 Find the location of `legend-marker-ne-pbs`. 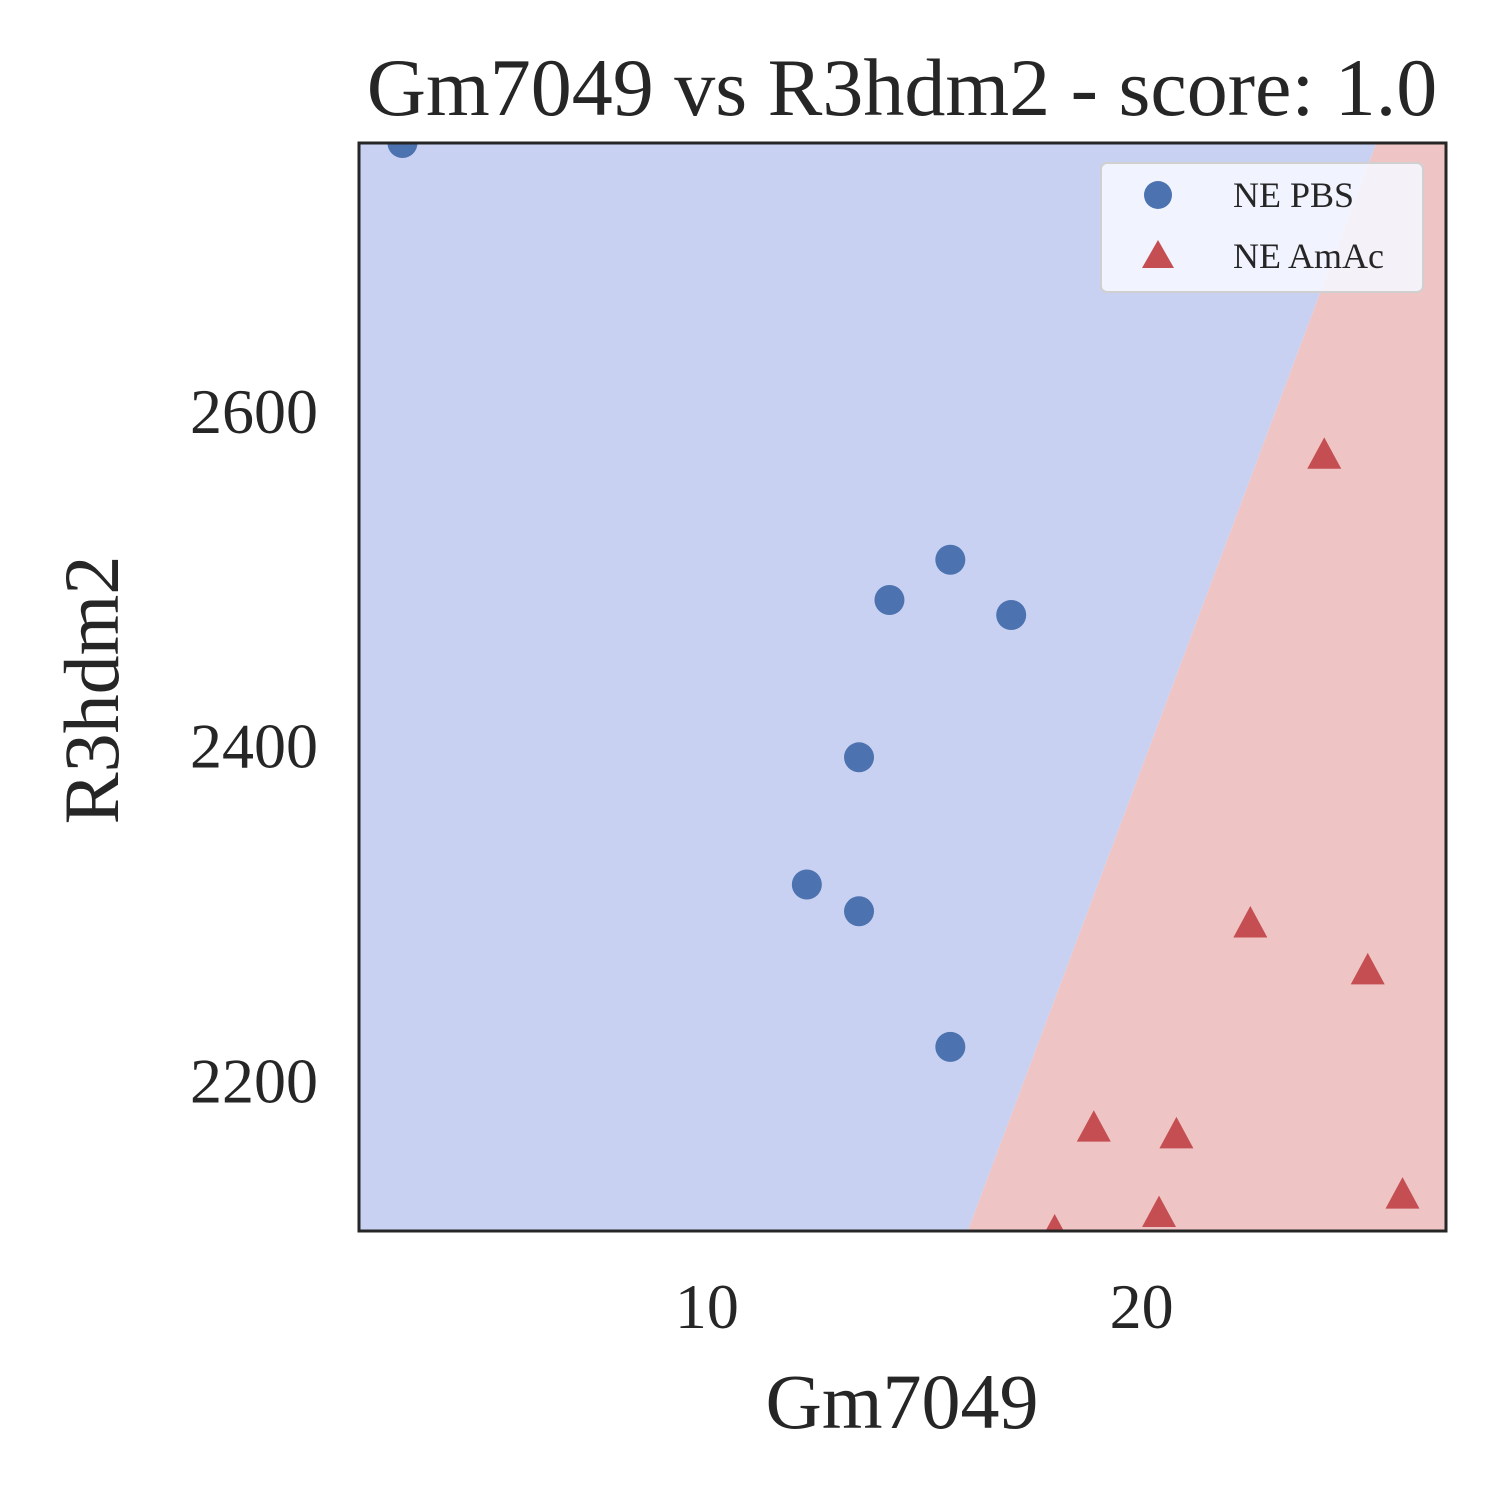

legend-marker-ne-pbs is located at coordinates (1158, 195).